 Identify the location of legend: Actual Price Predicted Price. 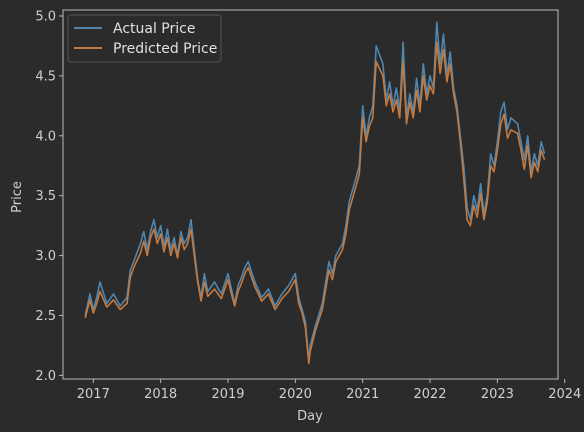
(144, 38).